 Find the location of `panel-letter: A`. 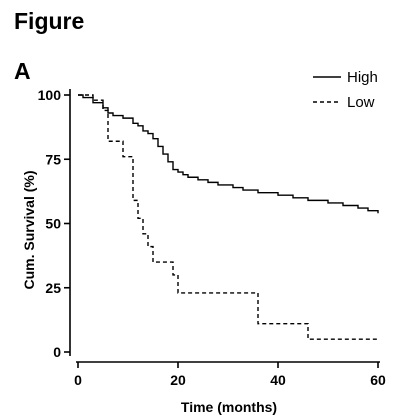

panel-letter: A is located at coordinates (22, 71).